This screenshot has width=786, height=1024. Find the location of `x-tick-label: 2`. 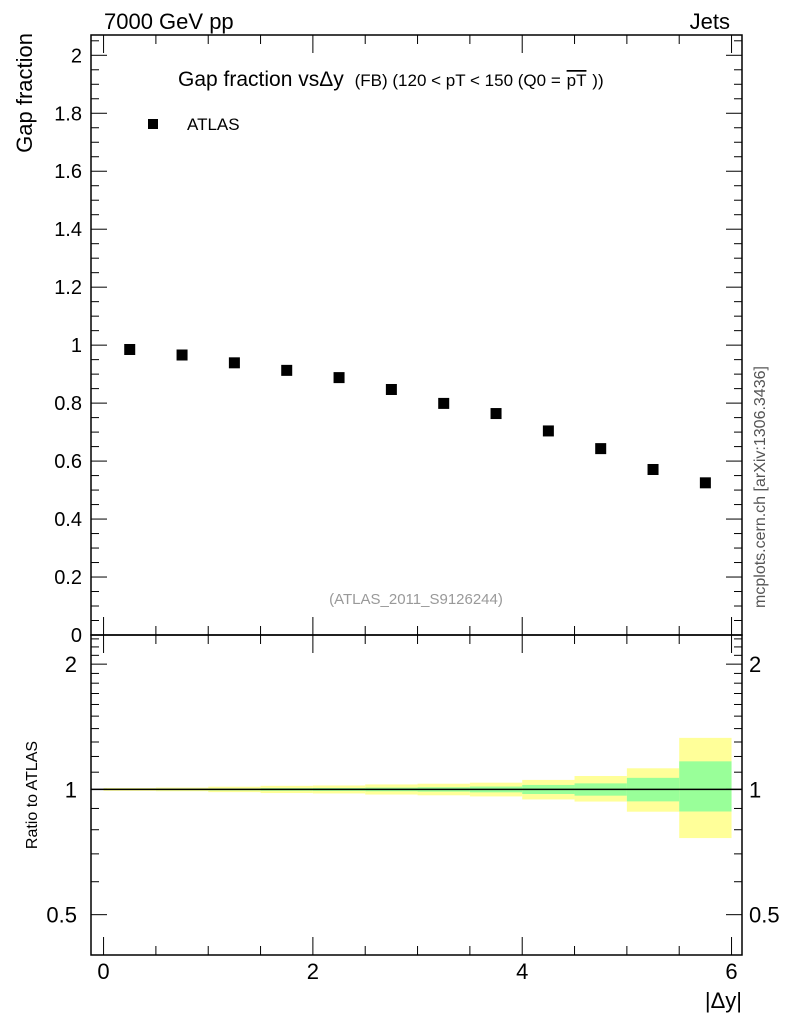

x-tick-label: 2 is located at coordinates (313, 971).